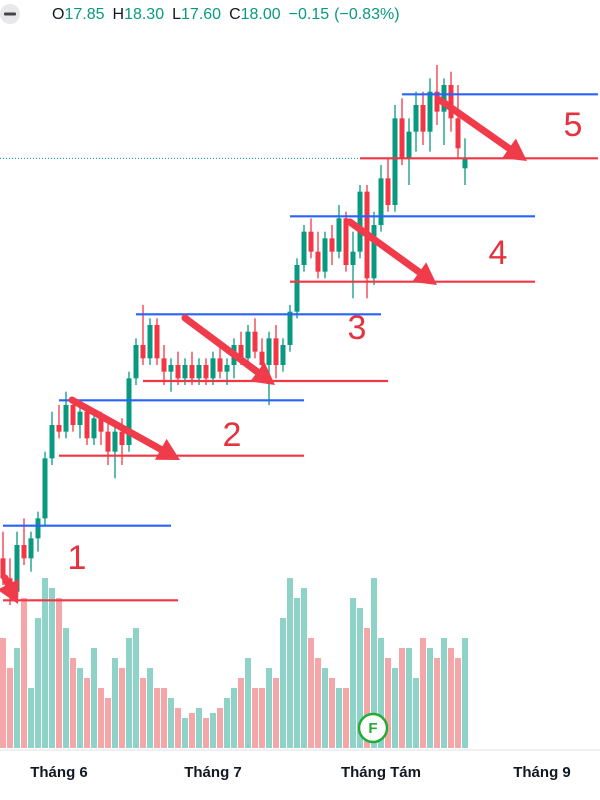 This screenshot has width=600, height=800. What do you see at coordinates (77, 558) in the screenshot?
I see `zone-label: 1` at bounding box center [77, 558].